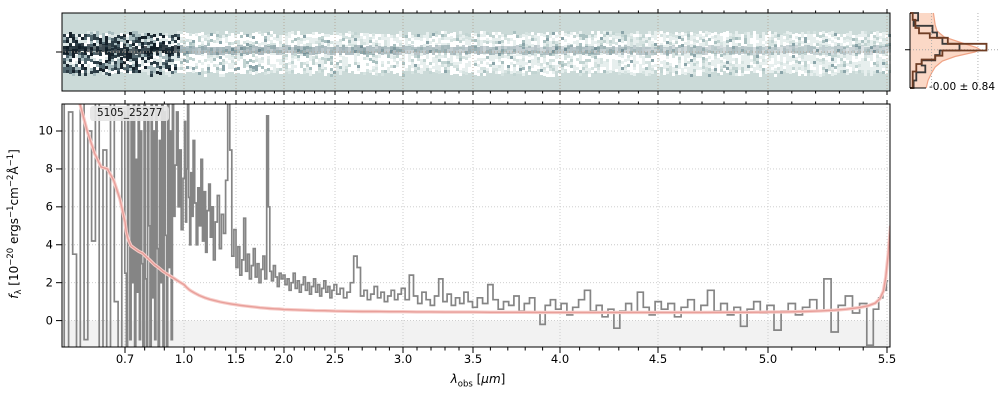 This screenshot has height=400, width=1000. Describe the element at coordinates (473, 359) in the screenshot. I see `x-tick-label: 3.5` at that location.